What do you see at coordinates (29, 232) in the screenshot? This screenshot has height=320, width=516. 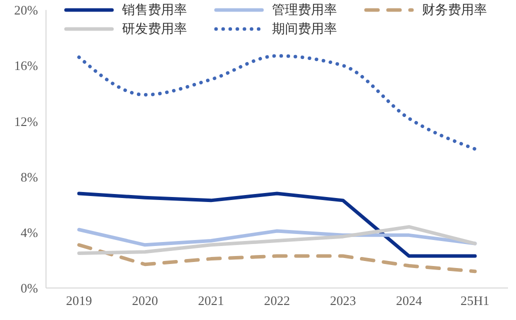 I see `y-tick-label: 4%` at bounding box center [29, 232].